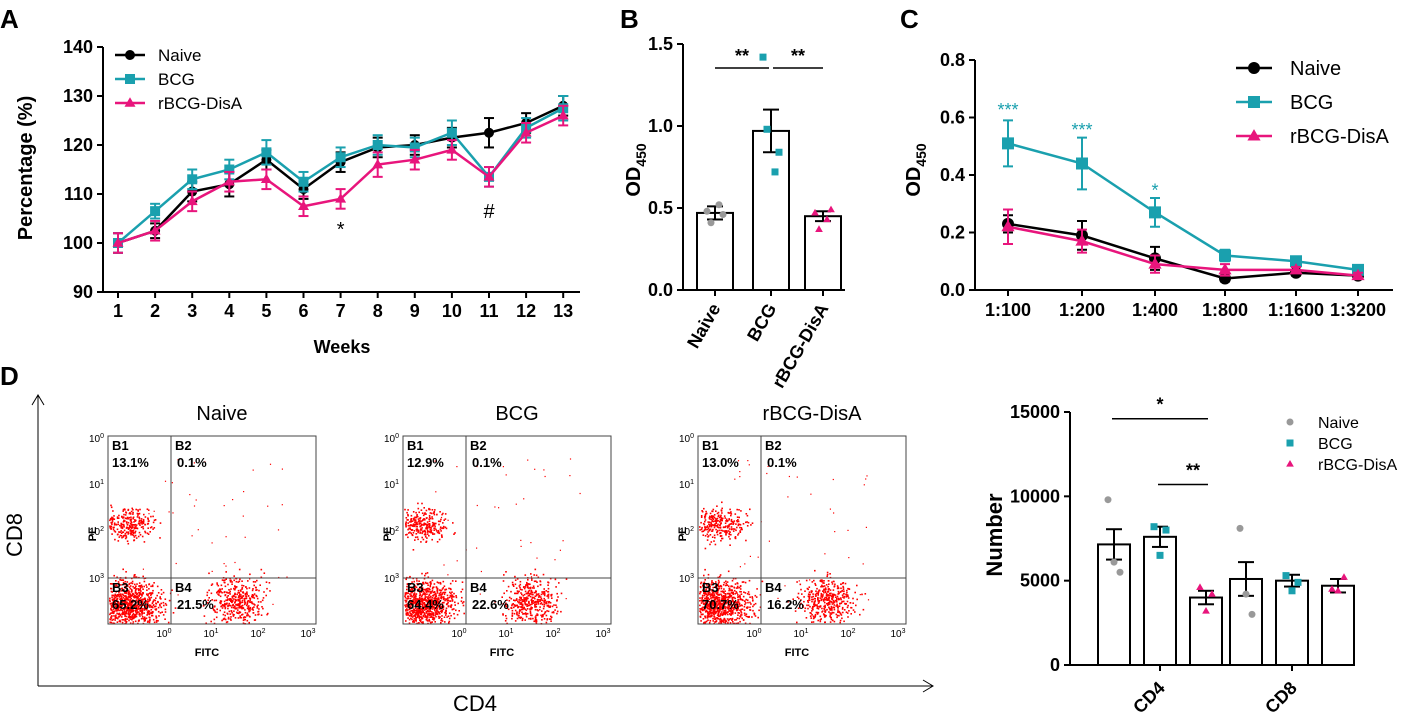  Describe the element at coordinates (928, 686) in the screenshot. I see `flow-x-arrowhead` at that location.